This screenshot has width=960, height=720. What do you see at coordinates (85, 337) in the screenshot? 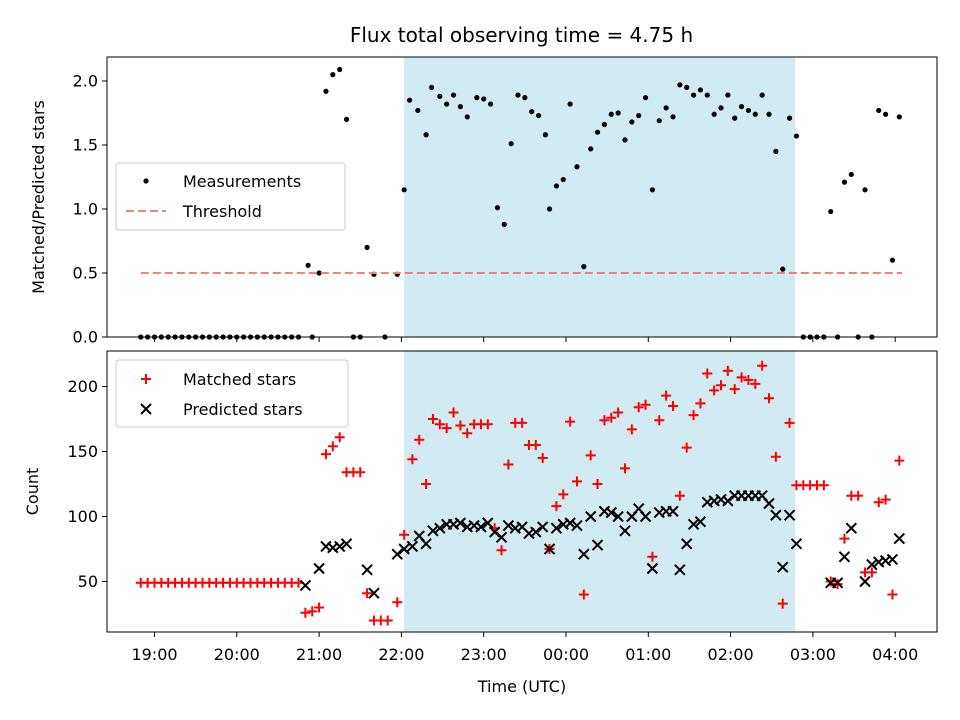
I see `y-tick-label: 0.0` at bounding box center [85, 337].